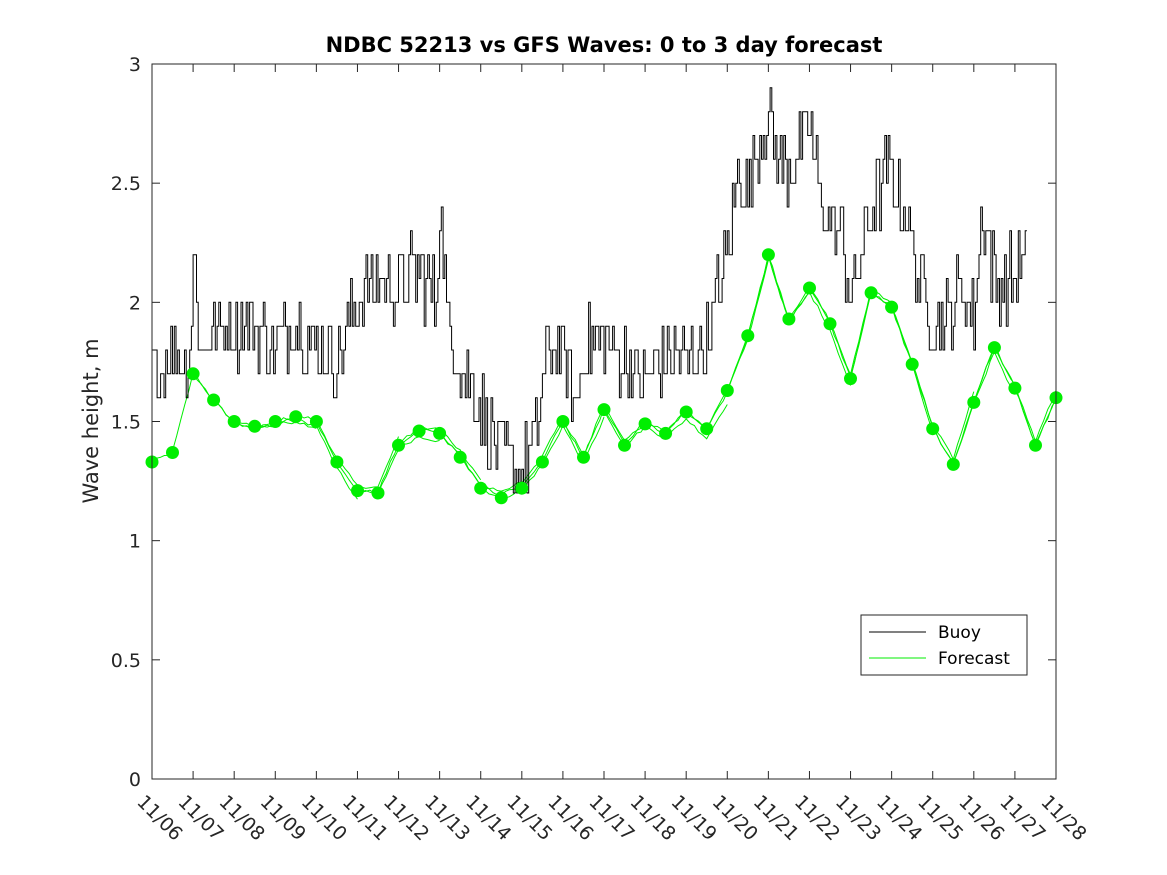 The width and height of the screenshot is (1167, 875). What do you see at coordinates (959, 633) in the screenshot?
I see `legend-buoy-label: Buoy` at bounding box center [959, 633].